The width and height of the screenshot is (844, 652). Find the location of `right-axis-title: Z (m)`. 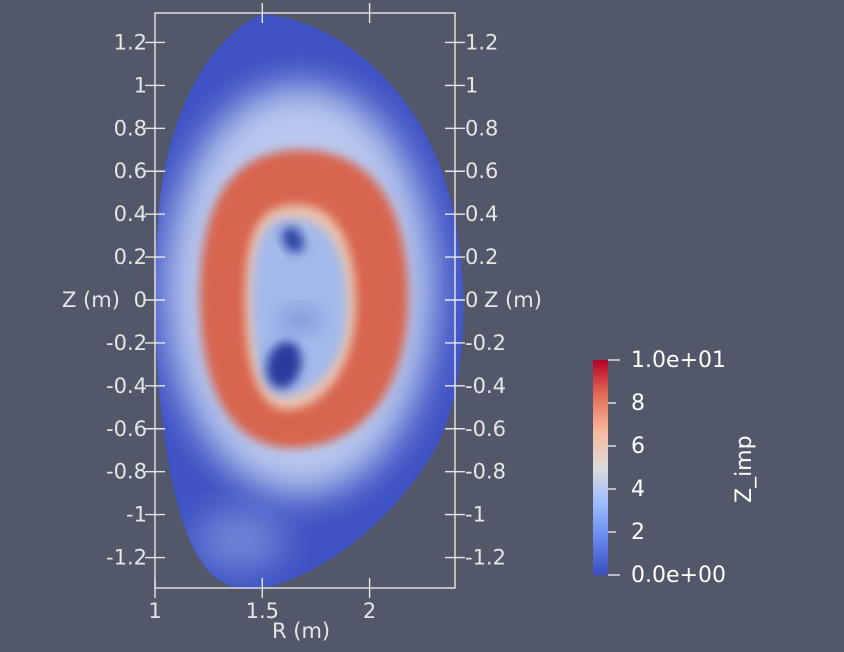

right-axis-title: Z (m) is located at coordinates (513, 300).